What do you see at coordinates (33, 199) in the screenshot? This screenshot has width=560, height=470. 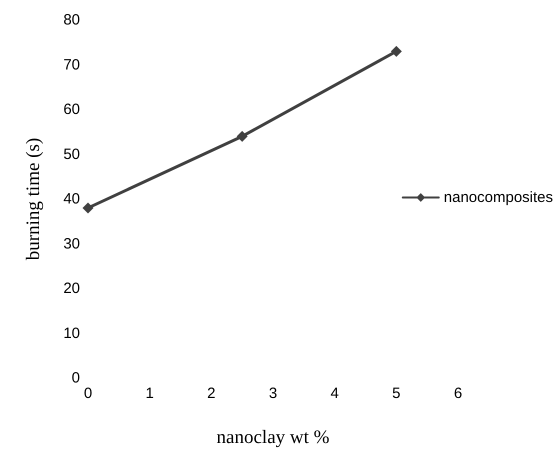 I see `y-axis-title: burning time (s)` at bounding box center [33, 199].